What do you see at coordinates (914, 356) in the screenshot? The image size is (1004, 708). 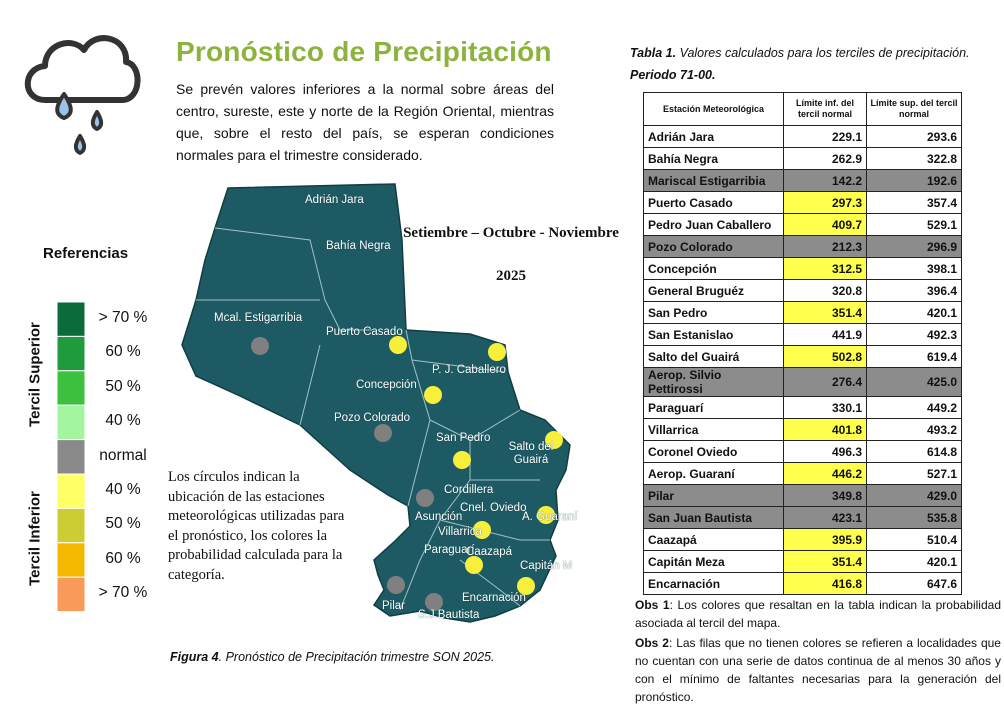 I see `value-cell: 619.4` at bounding box center [914, 356].